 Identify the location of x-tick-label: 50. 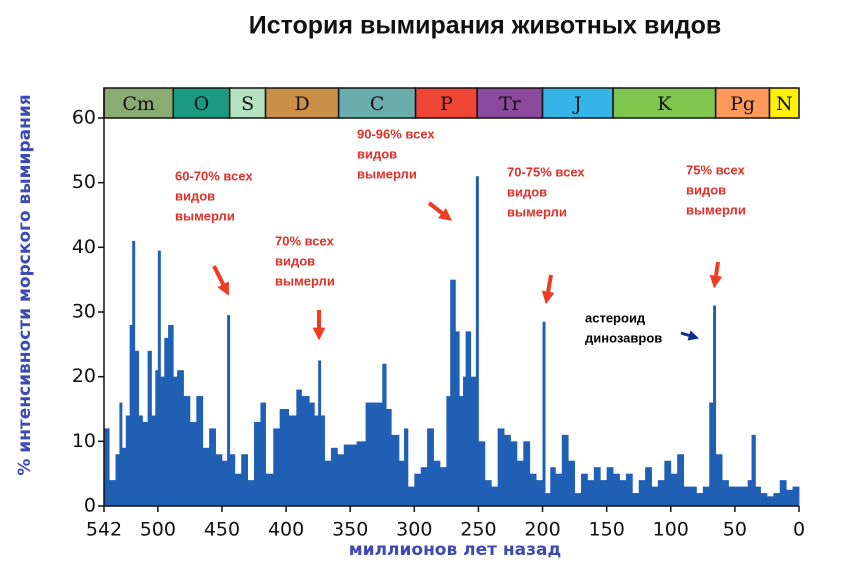
(735, 530).